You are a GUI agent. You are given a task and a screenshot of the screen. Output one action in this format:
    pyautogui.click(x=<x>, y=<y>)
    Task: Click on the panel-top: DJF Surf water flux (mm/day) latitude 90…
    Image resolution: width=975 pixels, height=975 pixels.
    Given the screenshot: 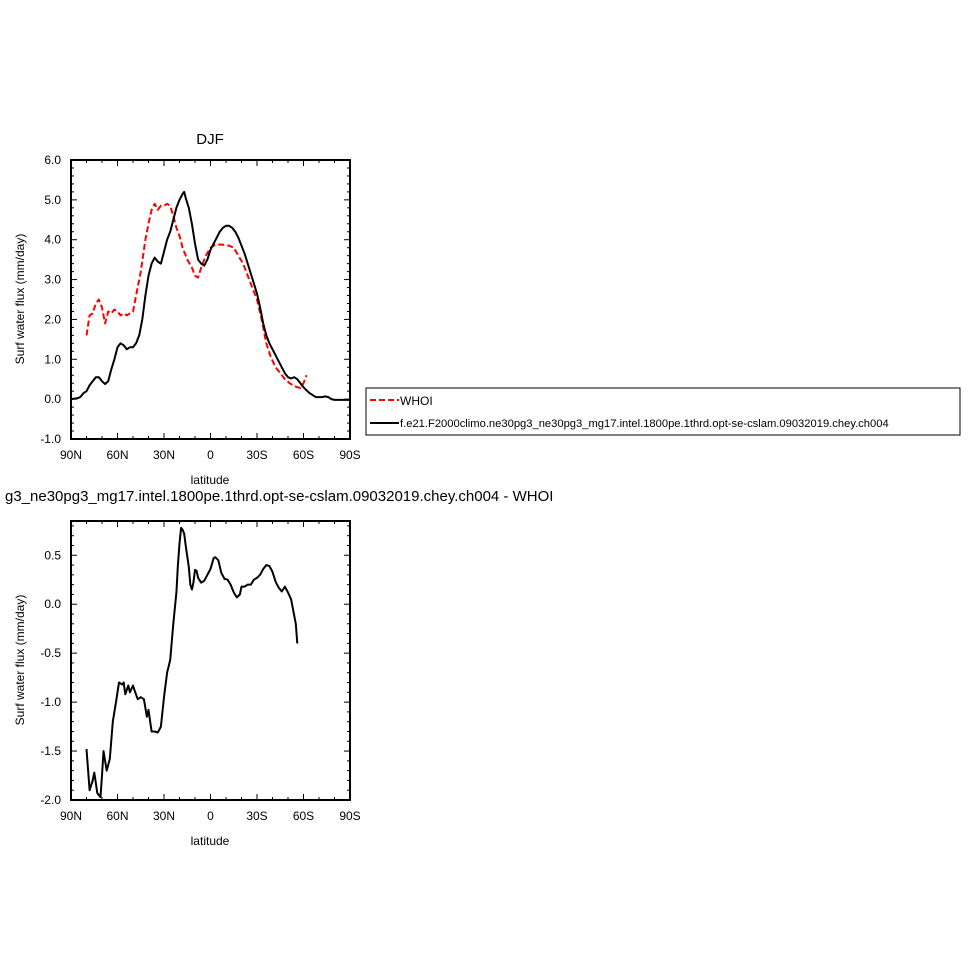 What is the action you would take?
    pyautogui.click(x=187, y=309)
    